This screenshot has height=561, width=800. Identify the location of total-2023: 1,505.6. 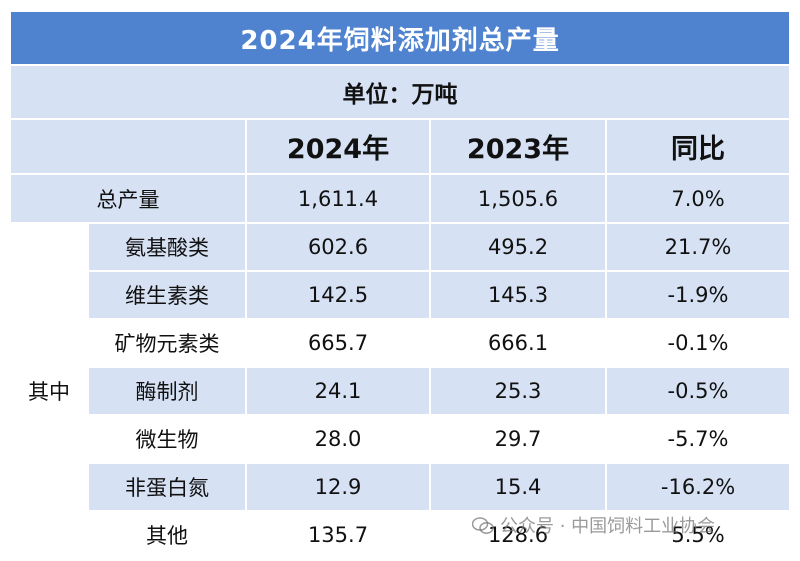
(518, 198).